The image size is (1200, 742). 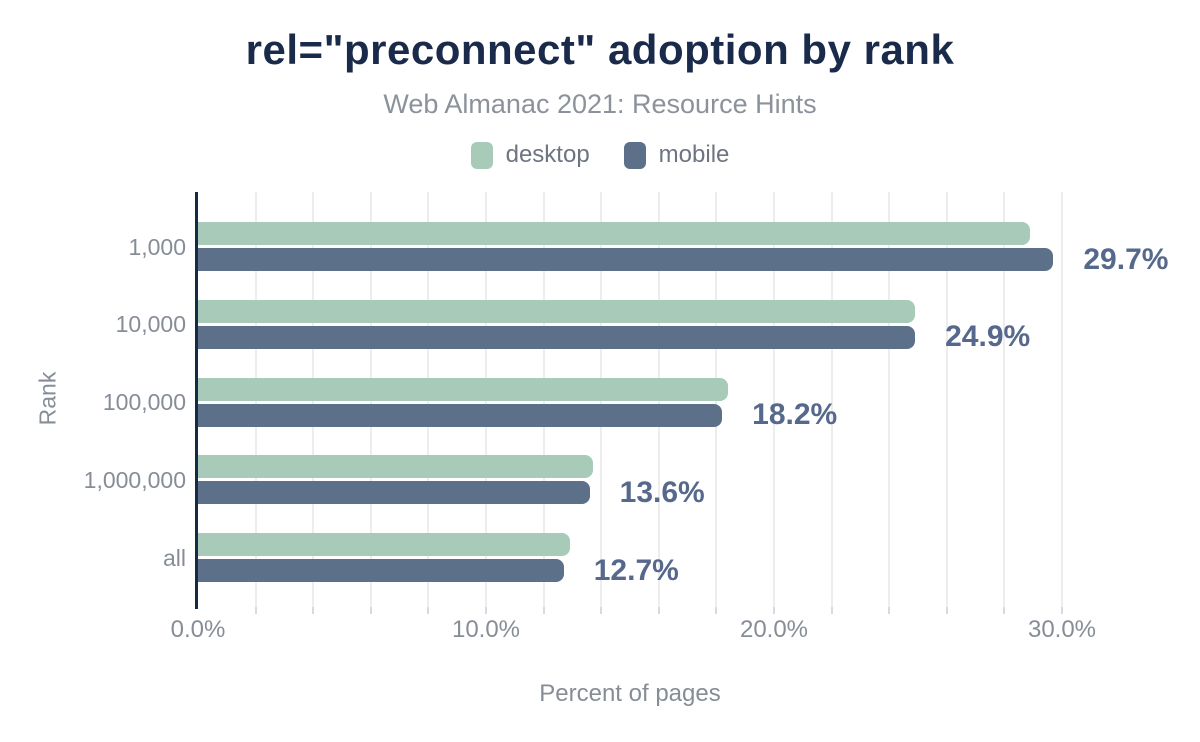 What do you see at coordinates (774, 399) in the screenshot?
I see `gridline-20pct` at bounding box center [774, 399].